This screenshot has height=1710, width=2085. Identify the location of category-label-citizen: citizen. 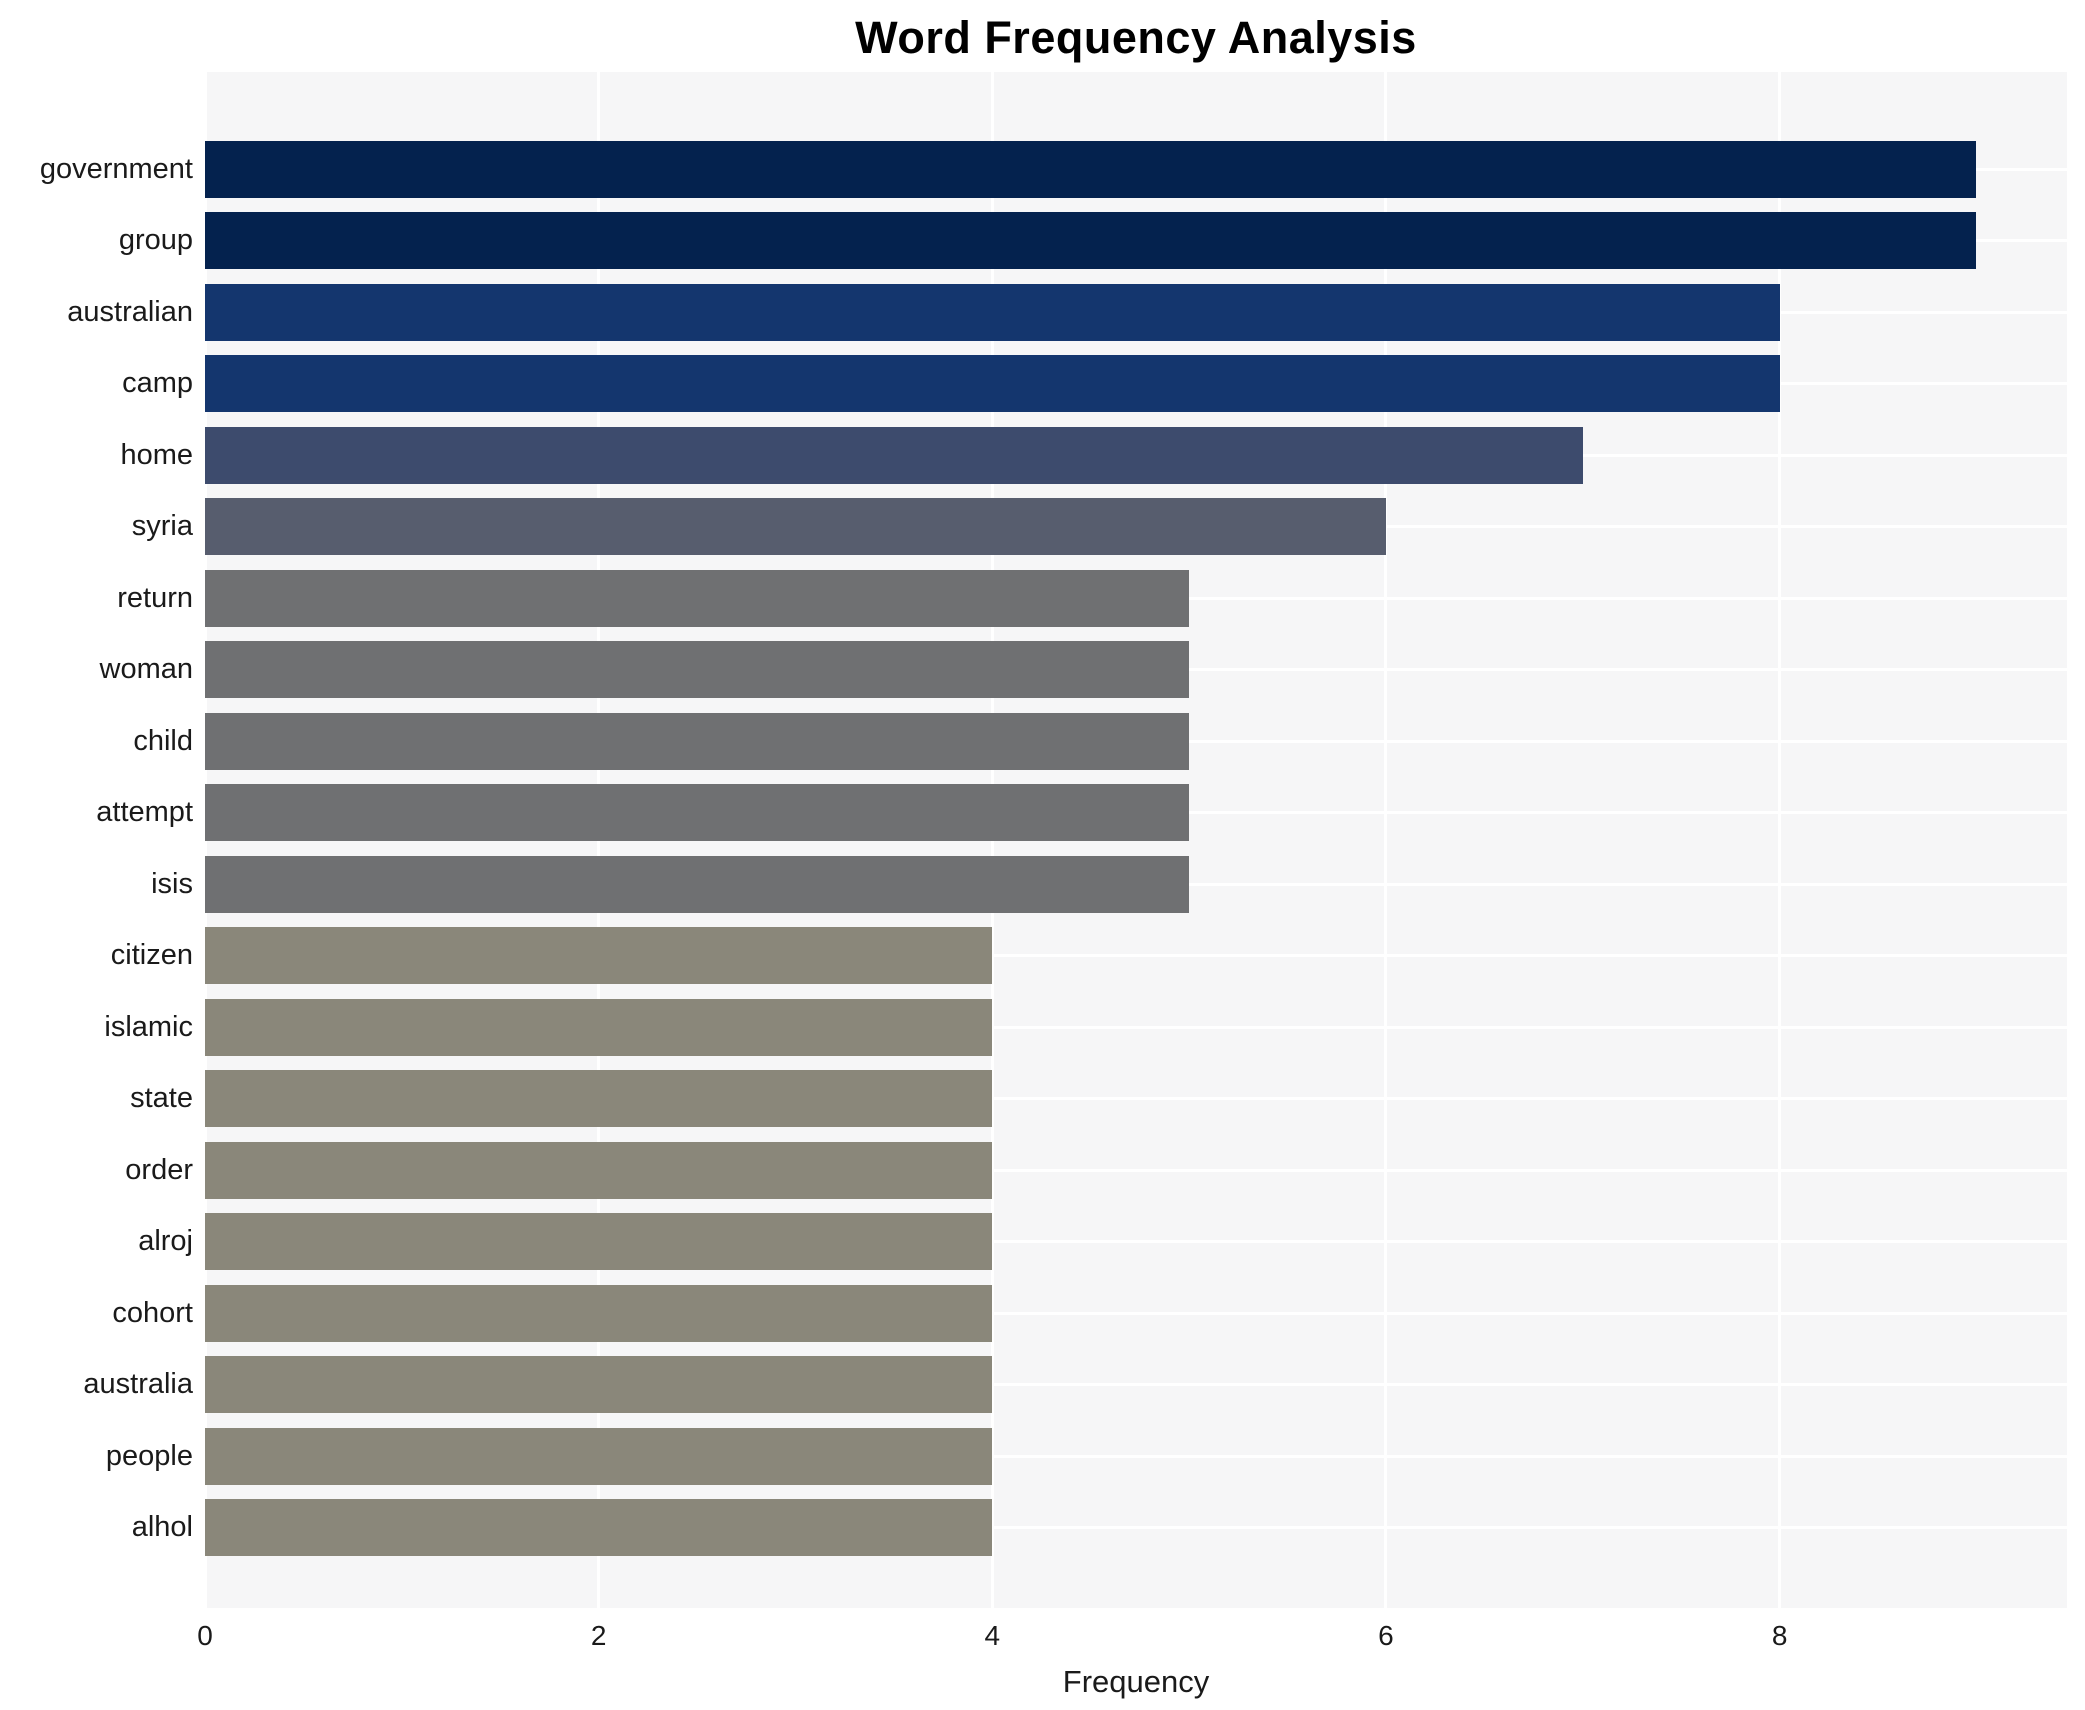
(151, 955).